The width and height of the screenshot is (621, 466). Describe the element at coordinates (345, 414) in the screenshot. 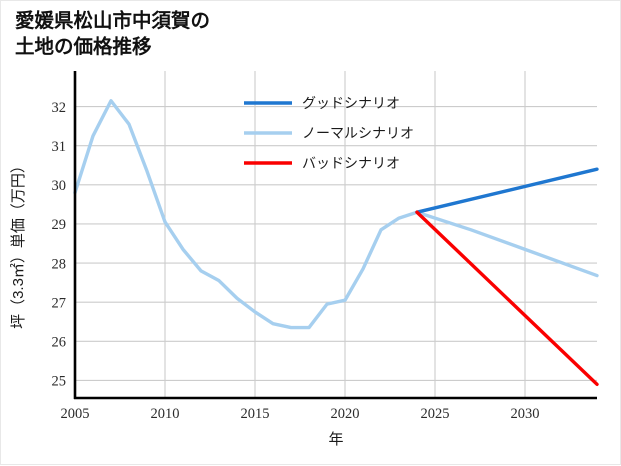

I see `x-tick-label: 2020` at that location.